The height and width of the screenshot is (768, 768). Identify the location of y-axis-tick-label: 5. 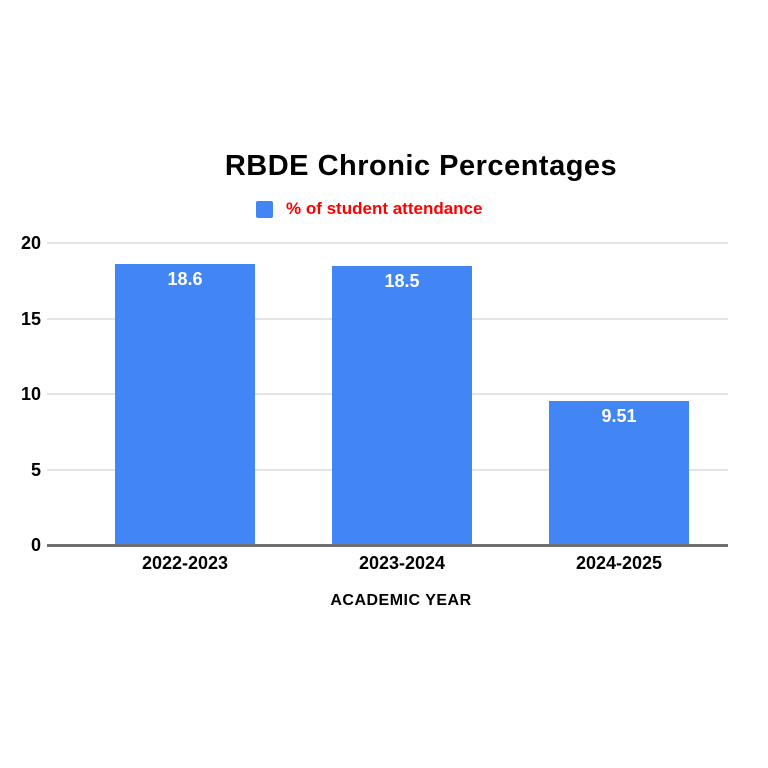
(35, 469).